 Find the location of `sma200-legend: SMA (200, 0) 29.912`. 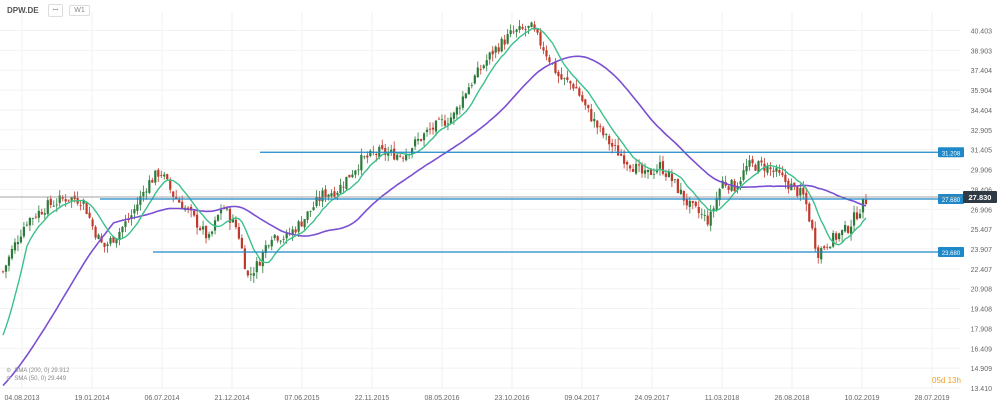

sma200-legend: SMA (200, 0) 29.912 is located at coordinates (42, 371).